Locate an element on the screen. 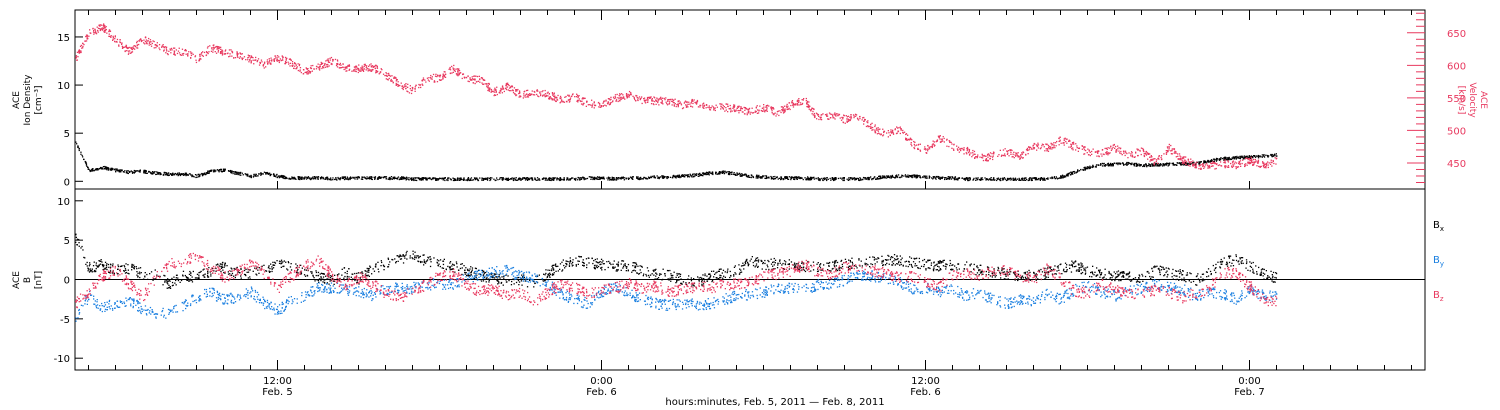 This screenshot has width=1500, height=410. left-density-axis-title-line: Ion Density is located at coordinates (28, 100).